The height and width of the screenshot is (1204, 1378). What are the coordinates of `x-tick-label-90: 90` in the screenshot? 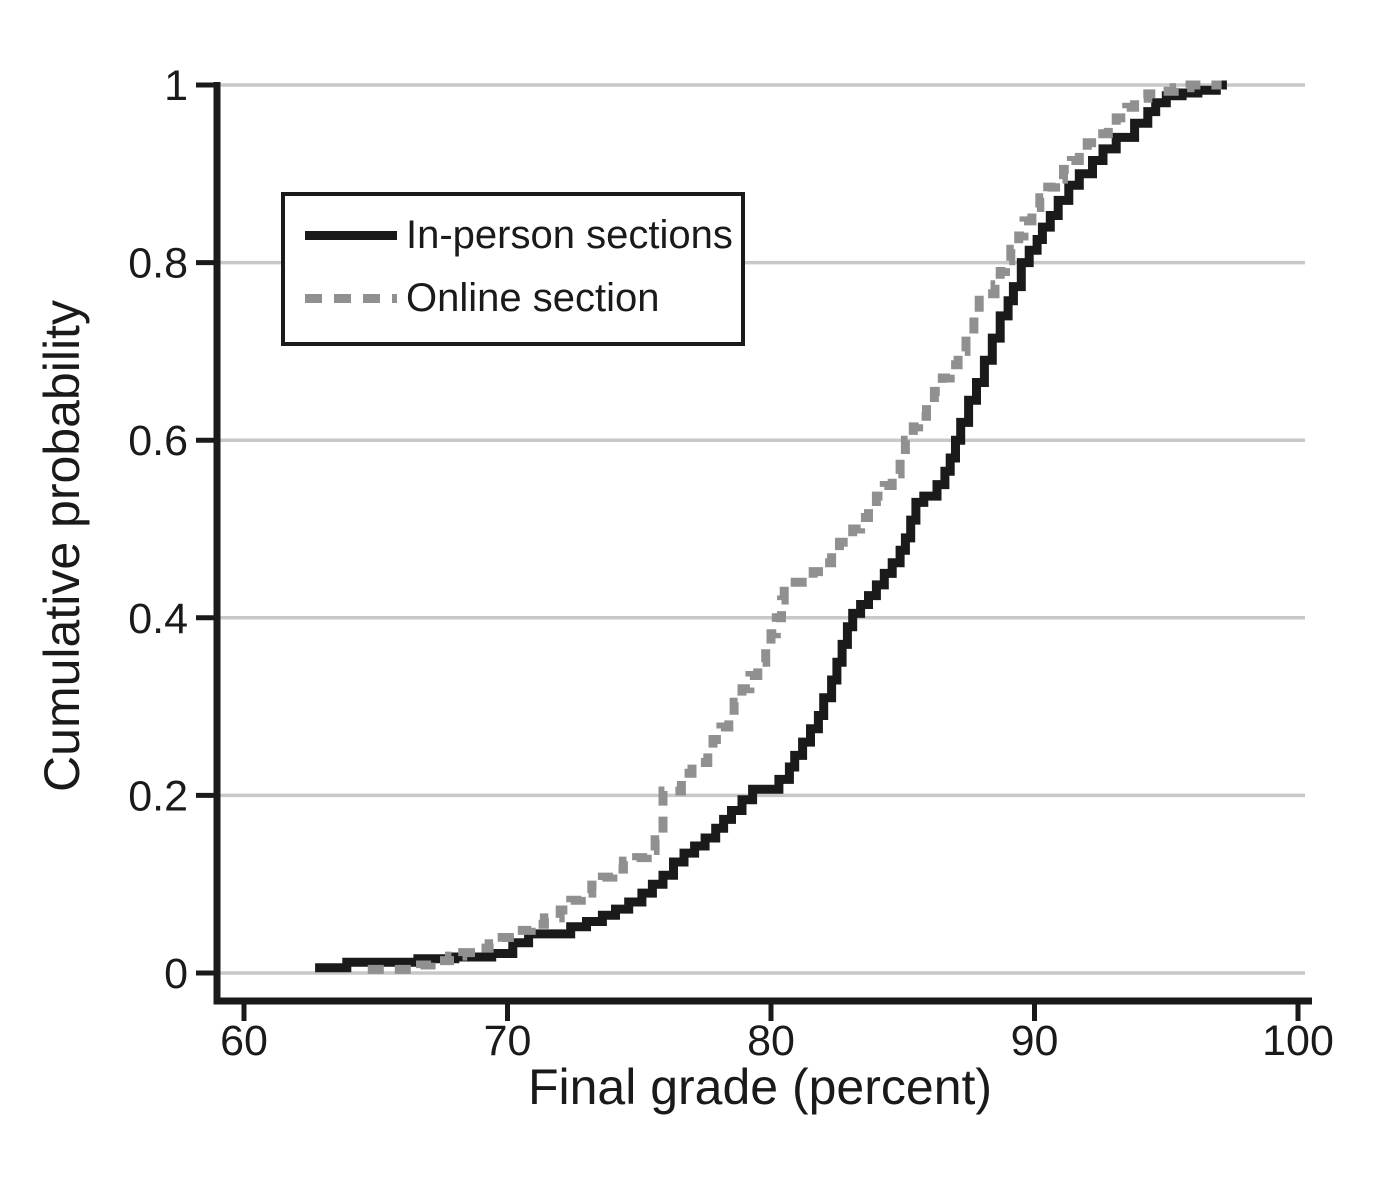 It's located at (1035, 1041).